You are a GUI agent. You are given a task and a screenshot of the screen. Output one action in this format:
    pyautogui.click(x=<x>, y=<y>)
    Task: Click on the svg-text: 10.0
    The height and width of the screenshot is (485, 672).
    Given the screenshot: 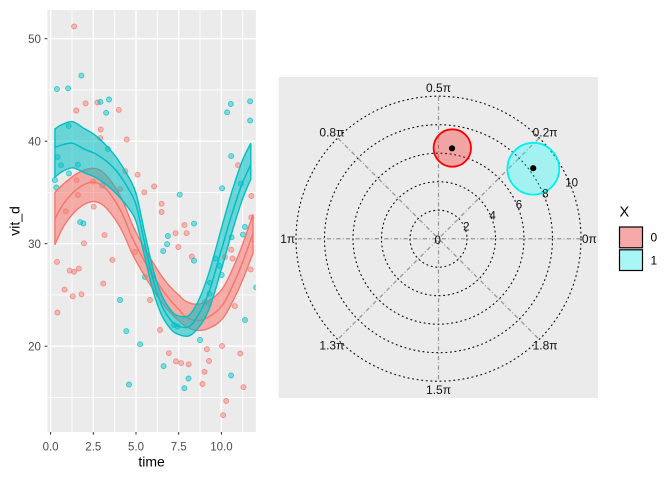 What is the action you would take?
    pyautogui.click(x=221, y=448)
    